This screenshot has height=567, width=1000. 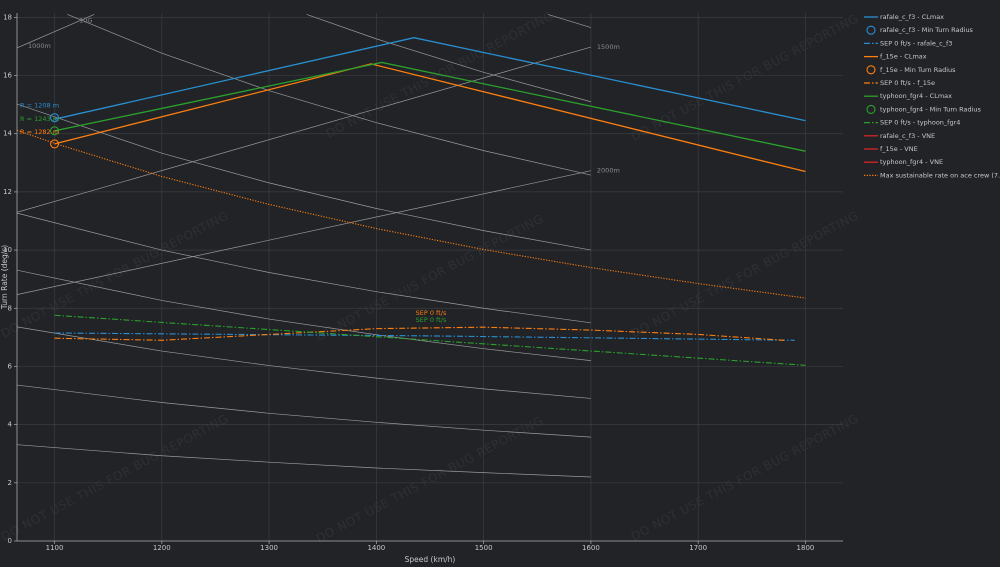 I want to click on reference-label: 2000m, so click(x=608, y=171).